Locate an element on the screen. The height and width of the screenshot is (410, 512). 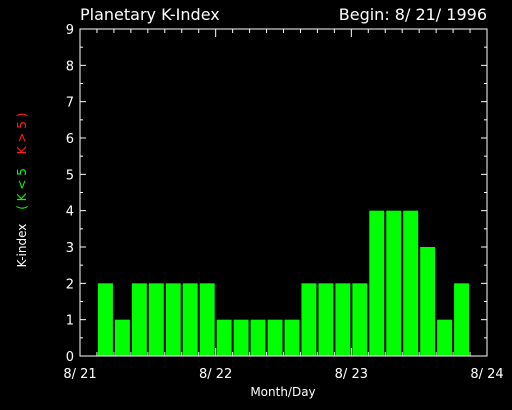
x-tick-label: 8/ 21 is located at coordinates (79, 374).